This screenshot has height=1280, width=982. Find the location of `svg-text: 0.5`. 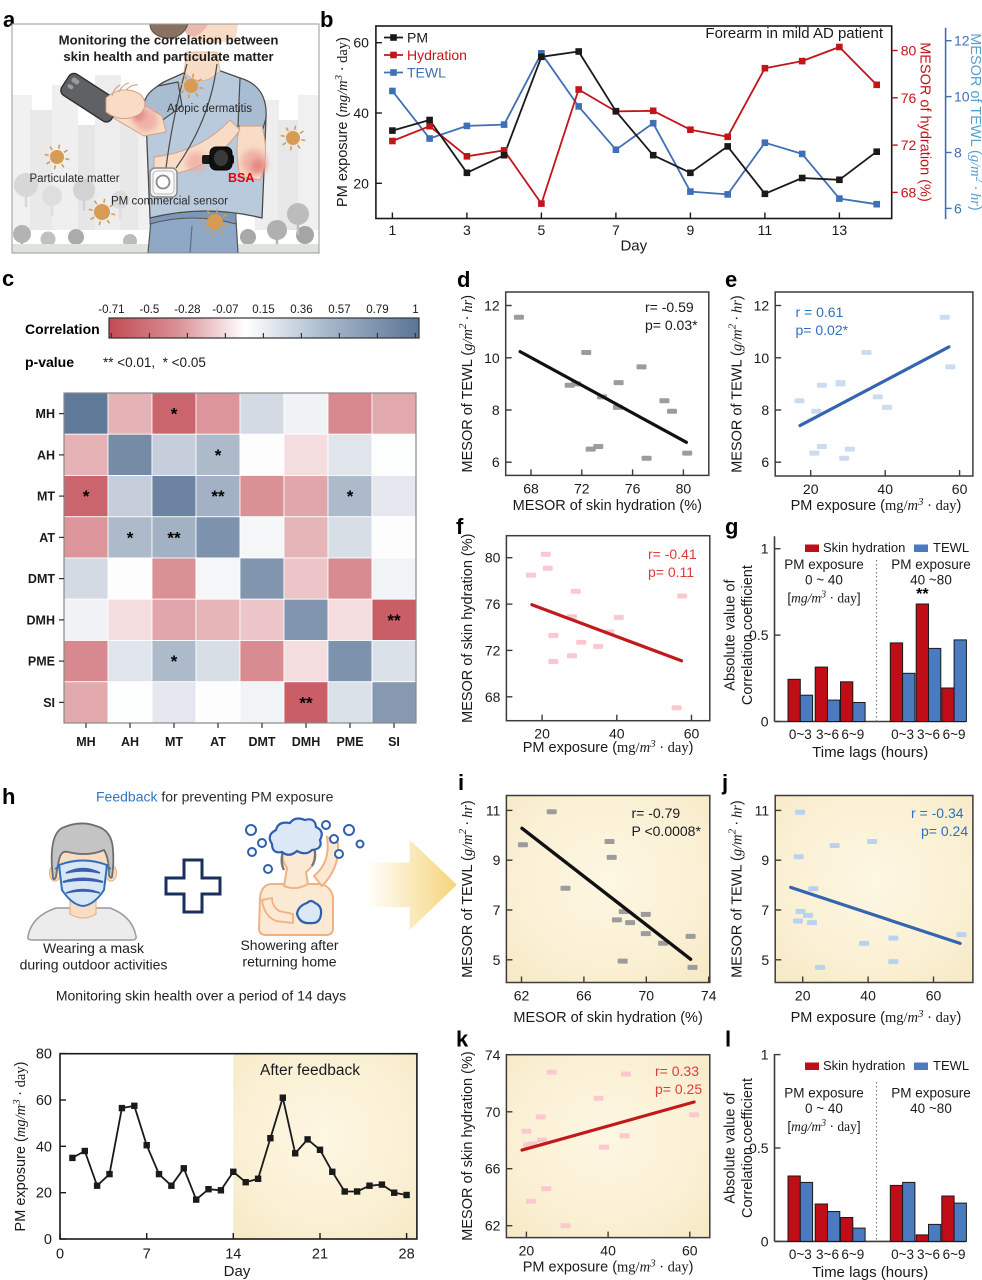

svg-text: 0.5 is located at coordinates (759, 1148).